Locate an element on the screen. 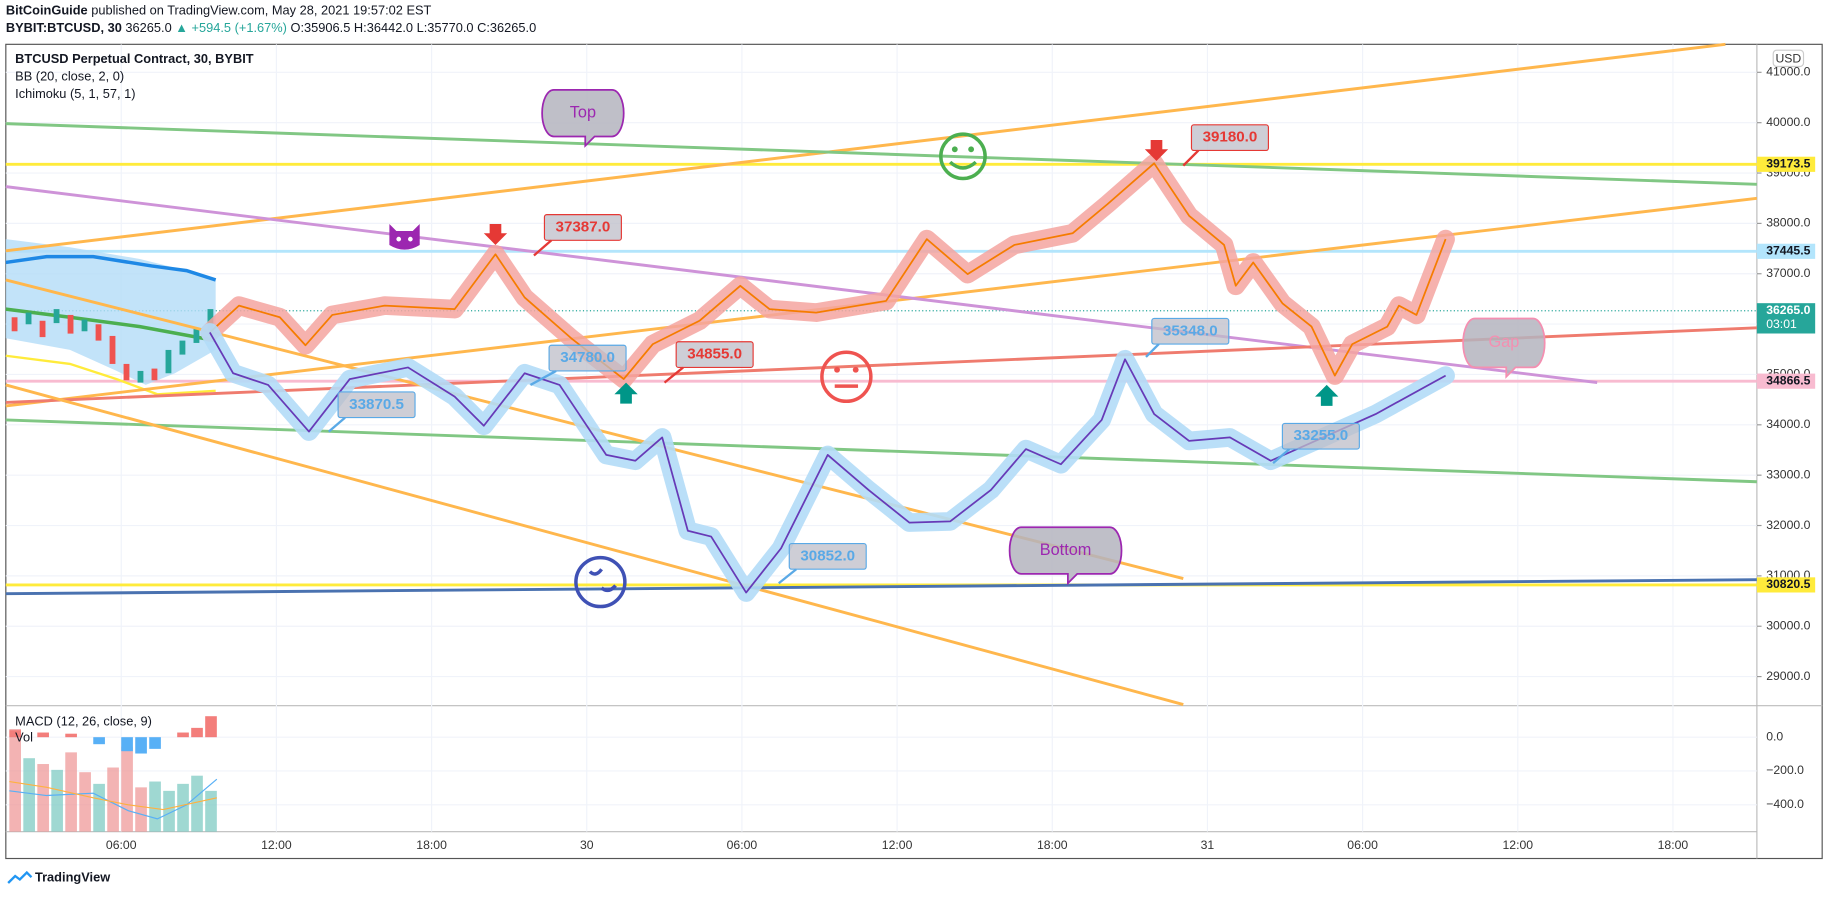 The height and width of the screenshot is (897, 1828). indicator-label: Ichimoku (5, 1, 57, 1) is located at coordinates (75, 93).